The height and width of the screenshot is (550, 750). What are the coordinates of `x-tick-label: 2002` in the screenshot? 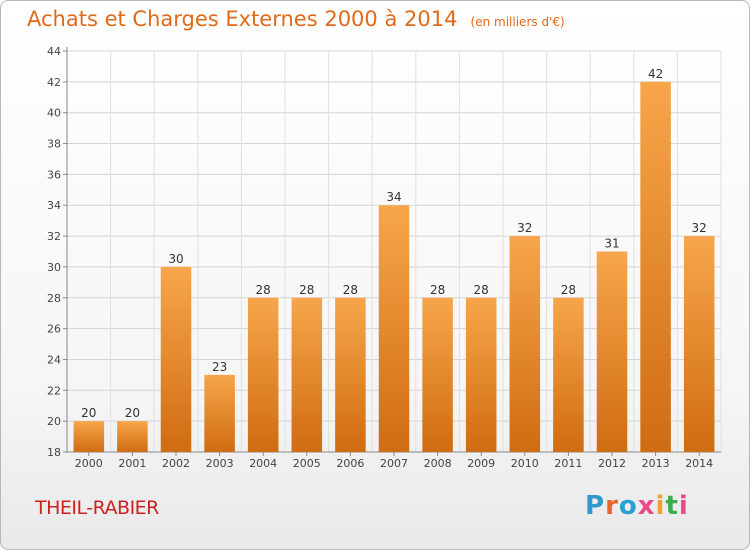 It's located at (176, 463).